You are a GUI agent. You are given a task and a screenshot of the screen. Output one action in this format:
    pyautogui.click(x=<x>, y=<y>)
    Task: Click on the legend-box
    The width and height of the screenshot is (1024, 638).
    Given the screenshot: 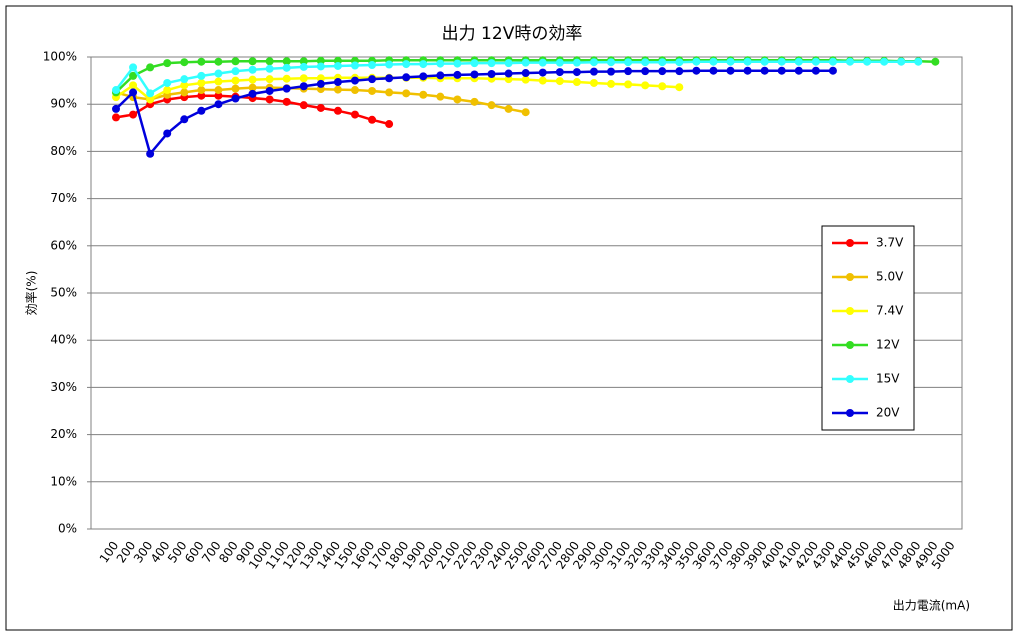 What is the action you would take?
    pyautogui.click(x=868, y=328)
    